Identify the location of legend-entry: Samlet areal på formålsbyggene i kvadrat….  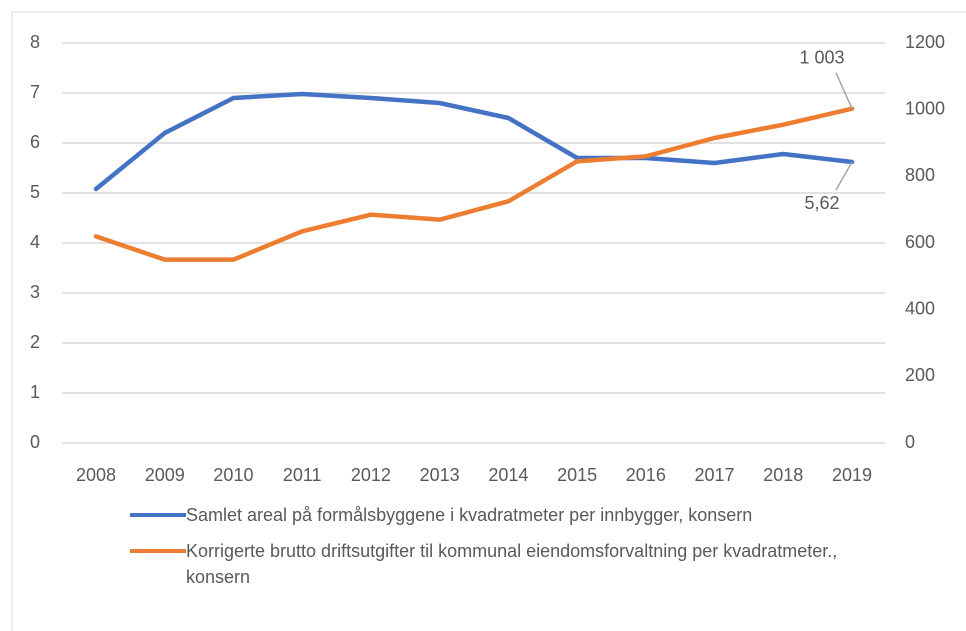
(510, 515).